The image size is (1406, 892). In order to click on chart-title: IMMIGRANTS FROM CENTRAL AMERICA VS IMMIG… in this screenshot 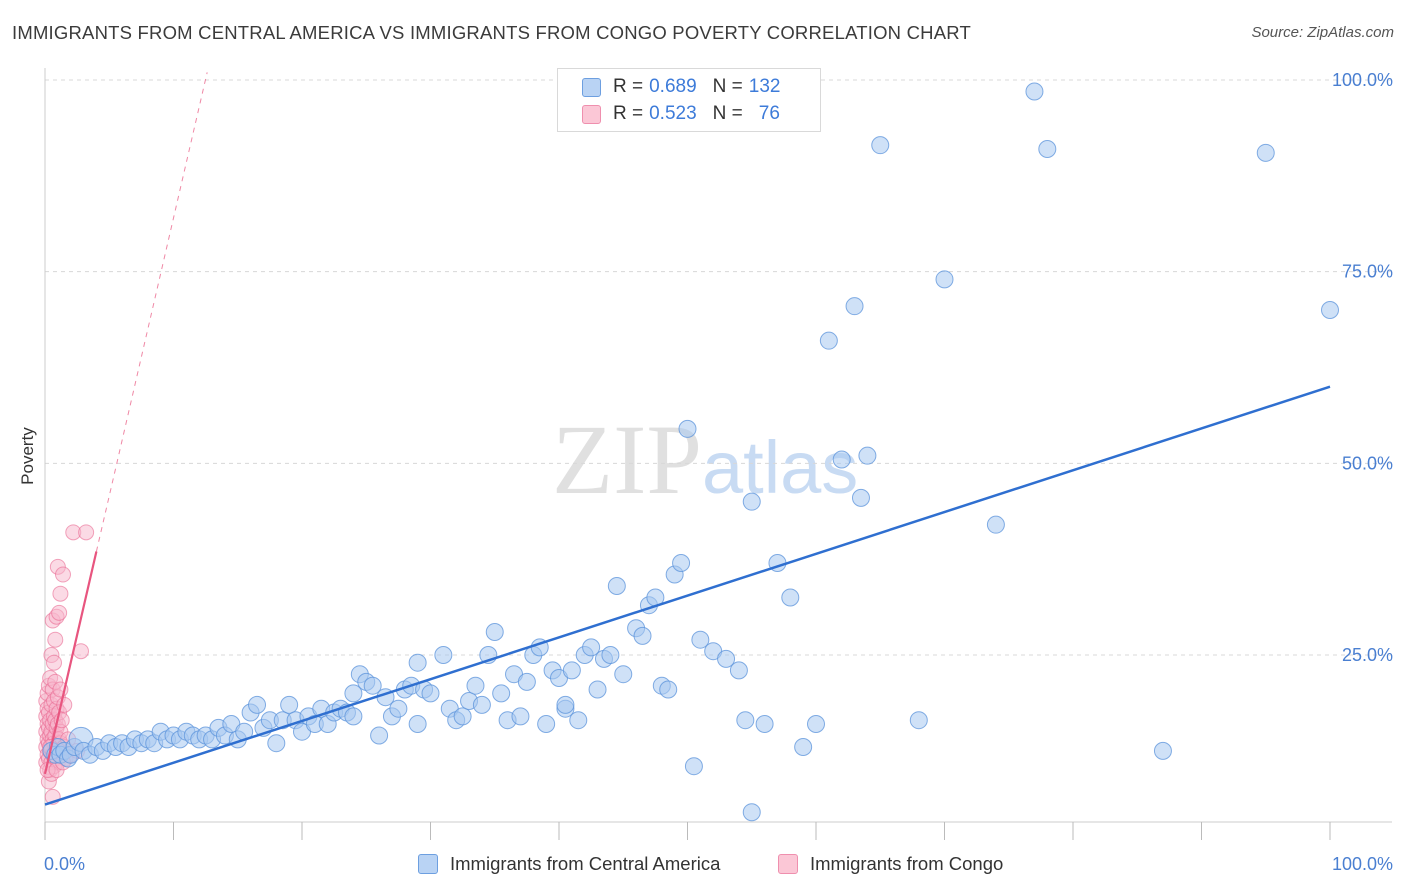, I will do `click(491, 32)`.